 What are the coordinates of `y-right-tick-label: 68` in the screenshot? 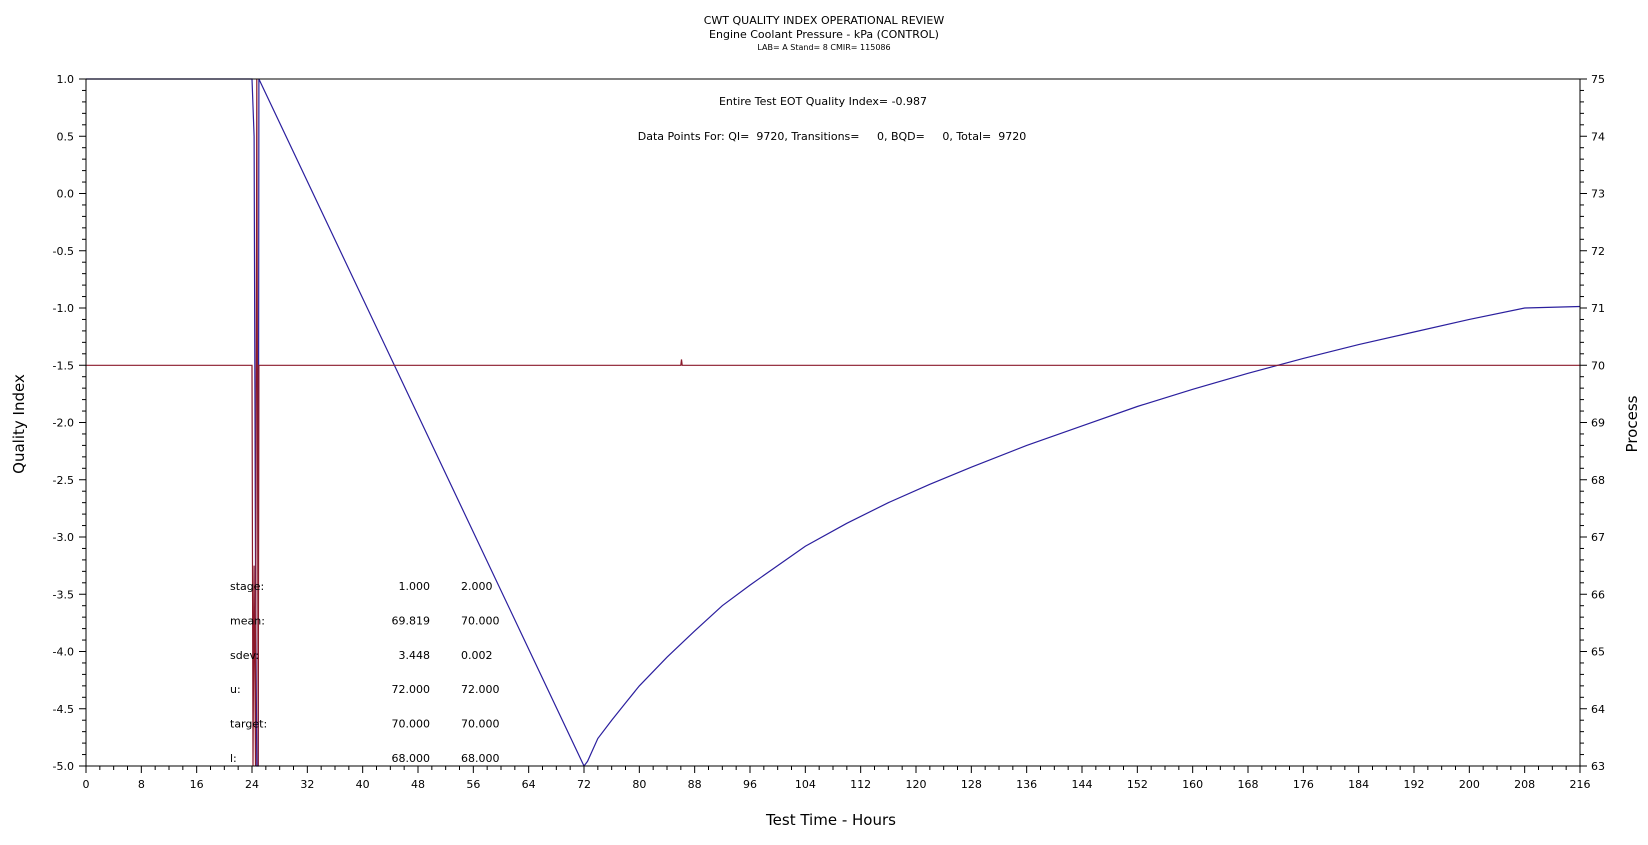 It's located at (1598, 480).